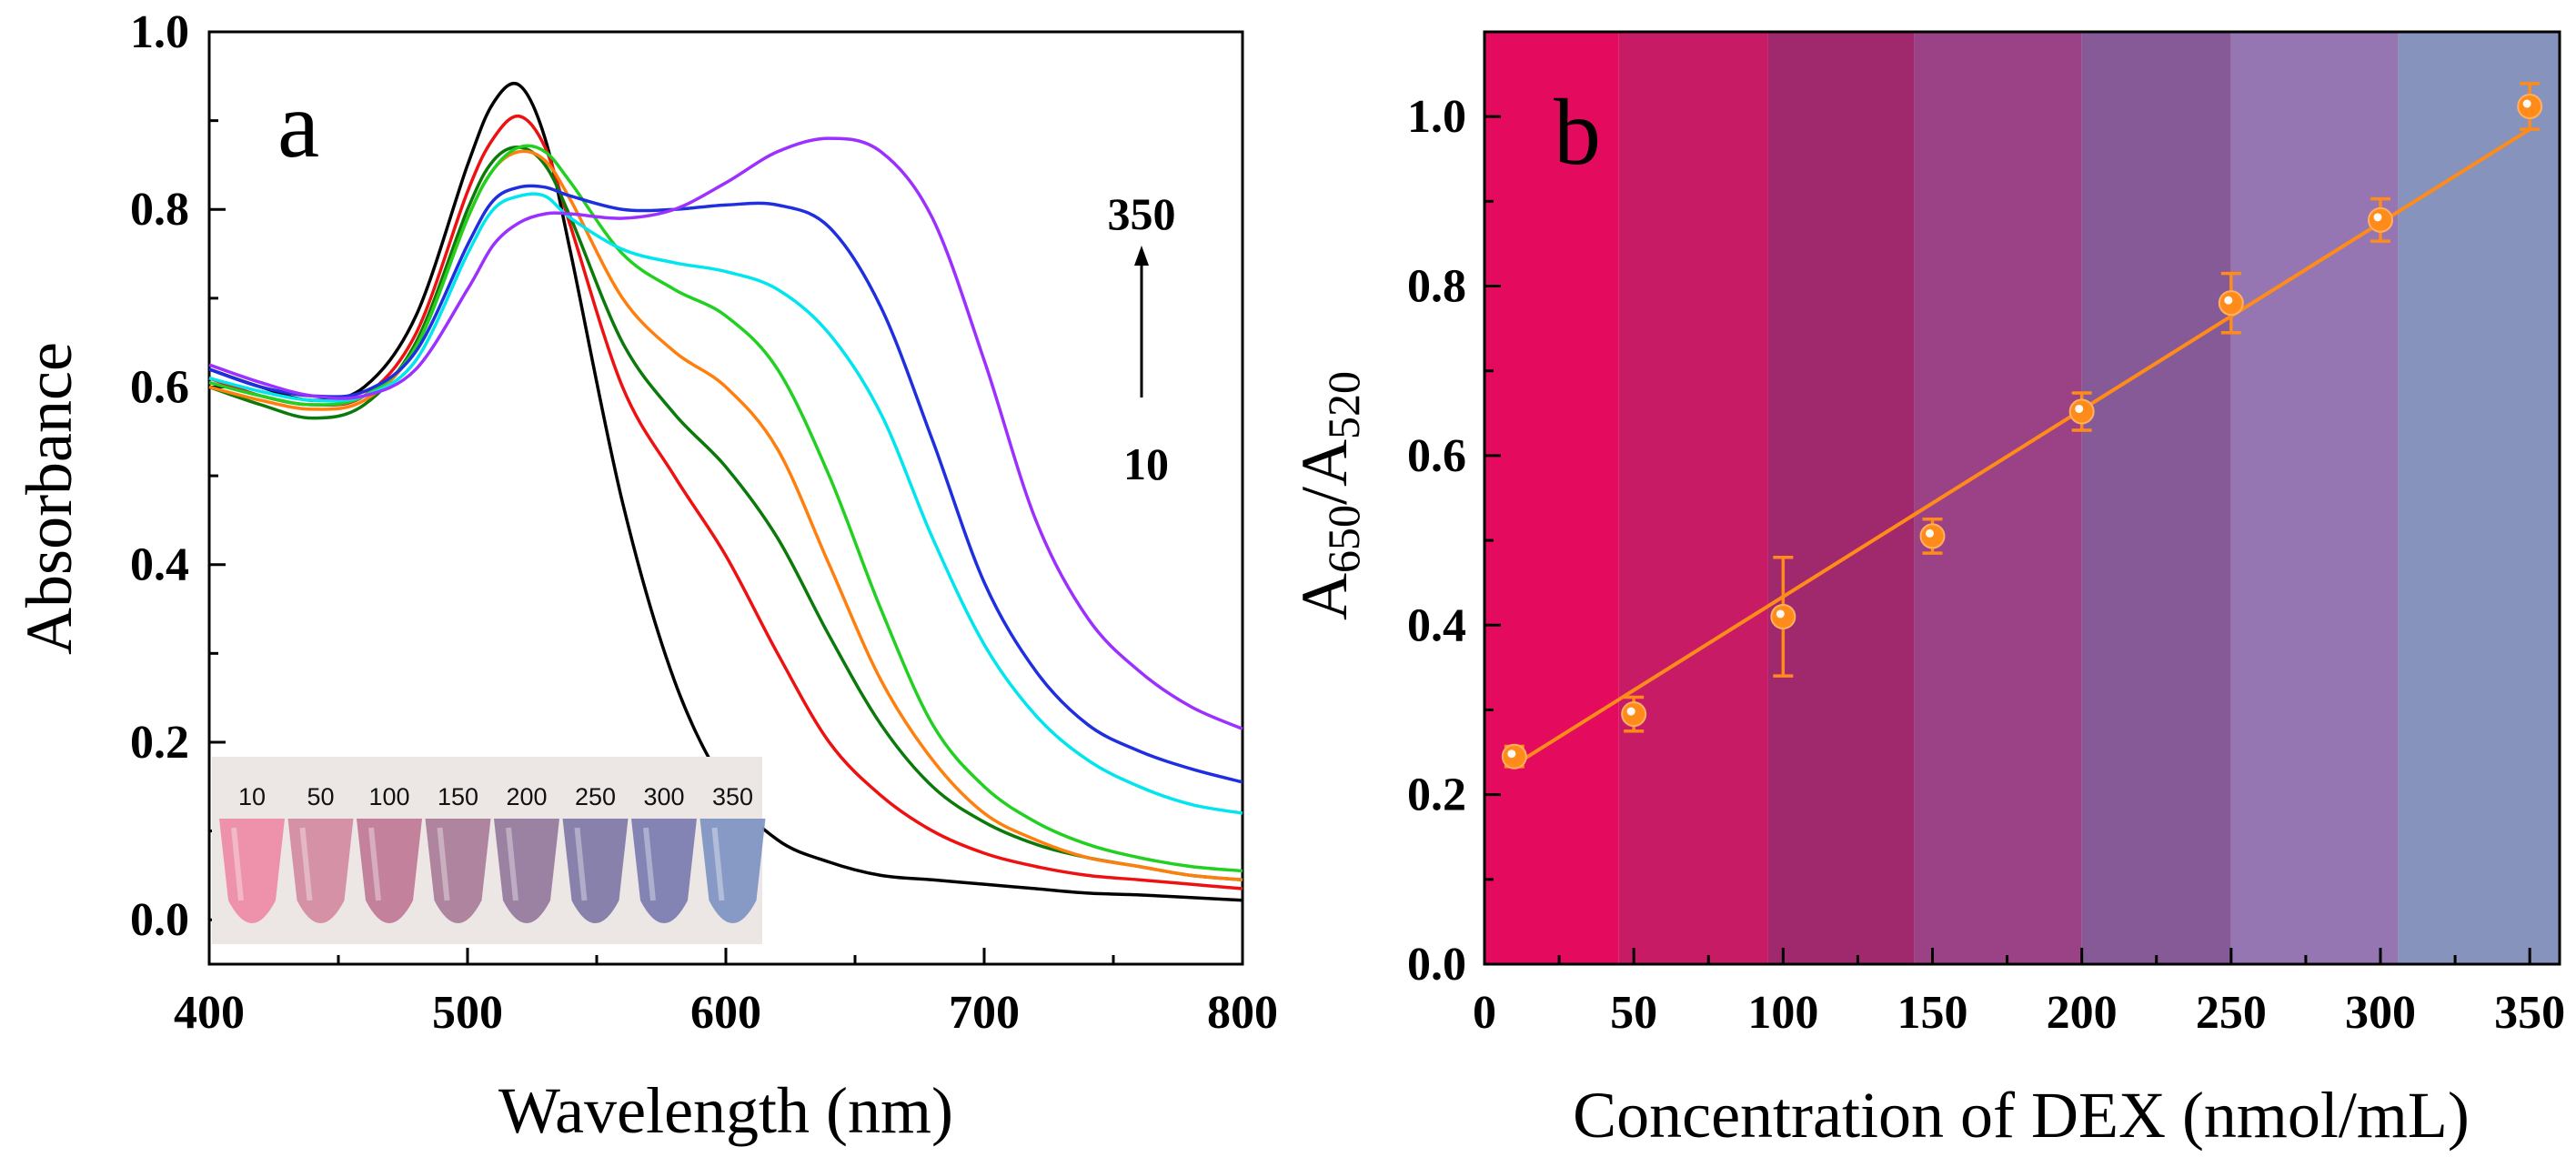 The width and height of the screenshot is (2576, 1167). I want to click on tube-label-300: 300, so click(663, 796).